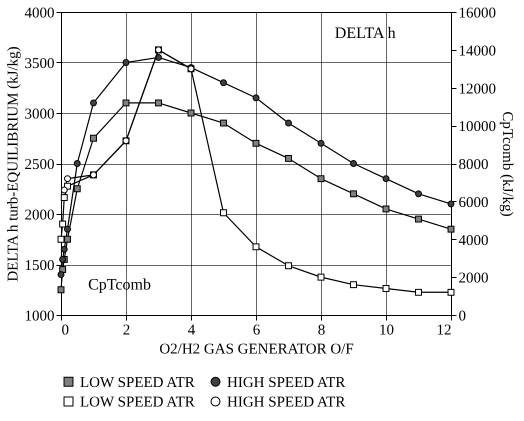 This screenshot has height=421, width=524. I want to click on y2-tick-label: 14000, so click(477, 51).